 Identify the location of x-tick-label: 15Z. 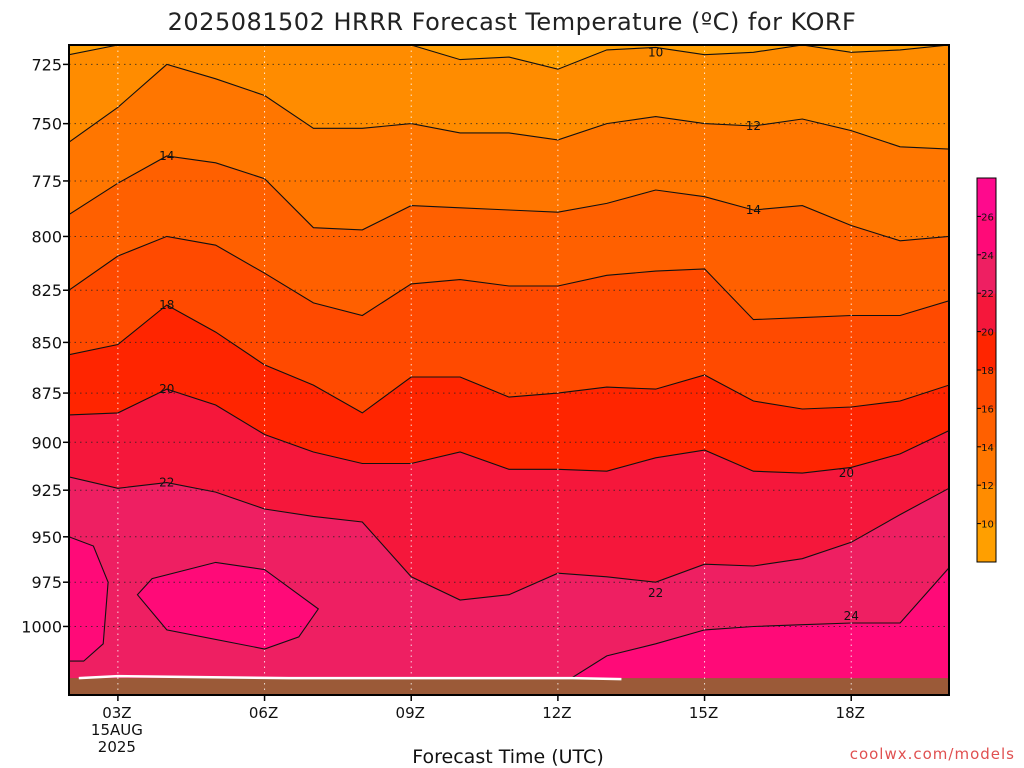
(703, 713).